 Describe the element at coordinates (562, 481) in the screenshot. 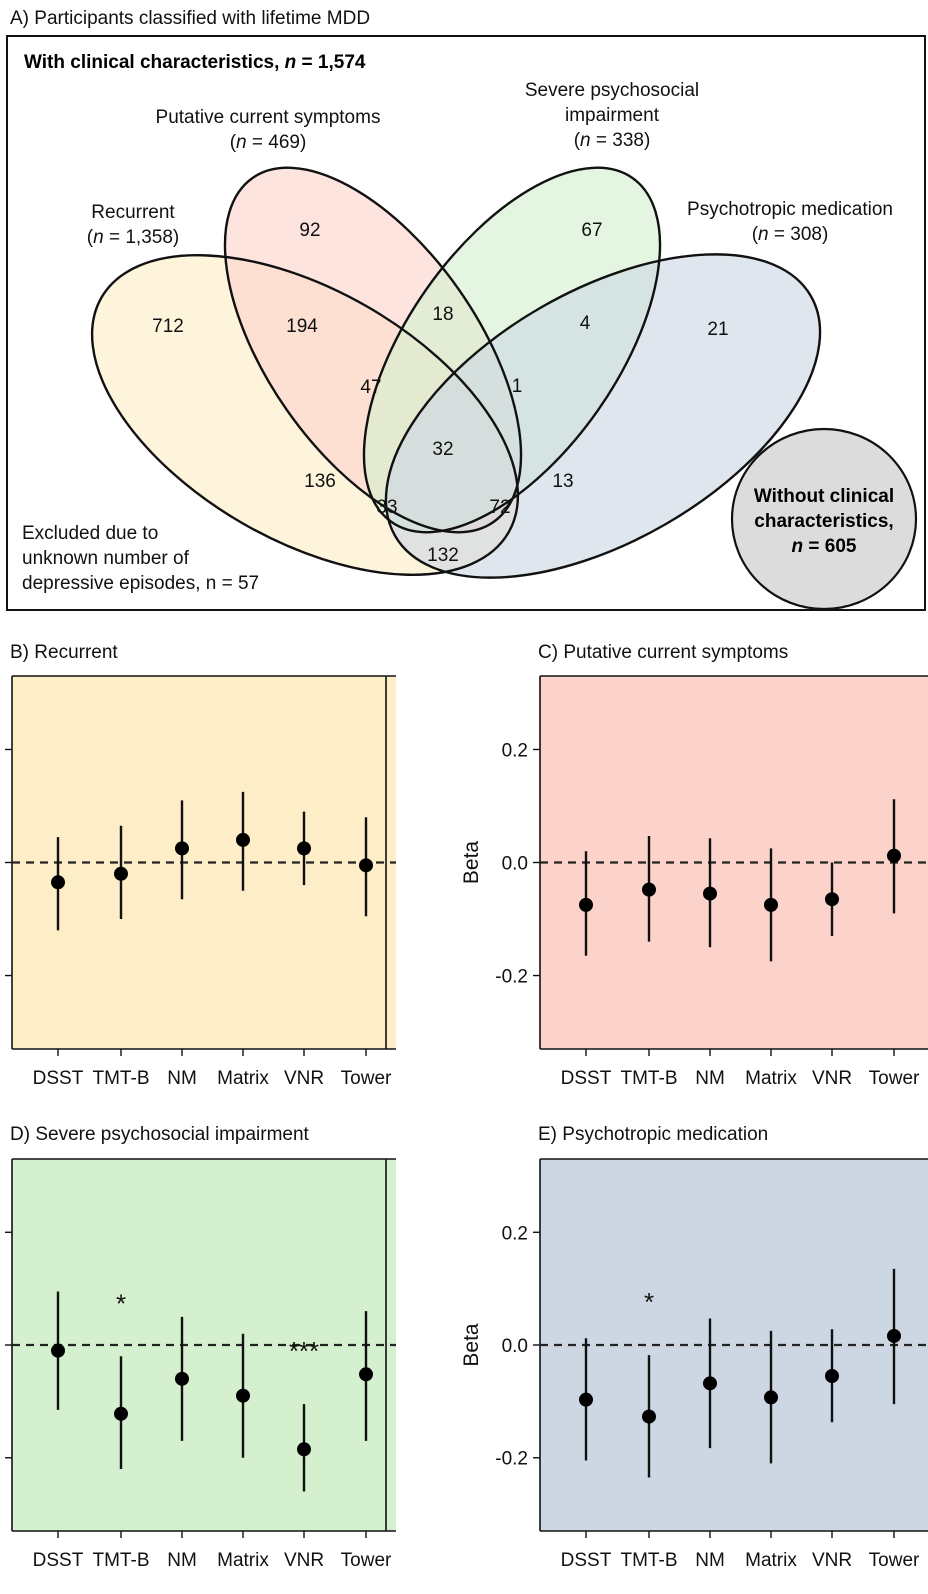

I see `region-count: 13` at that location.